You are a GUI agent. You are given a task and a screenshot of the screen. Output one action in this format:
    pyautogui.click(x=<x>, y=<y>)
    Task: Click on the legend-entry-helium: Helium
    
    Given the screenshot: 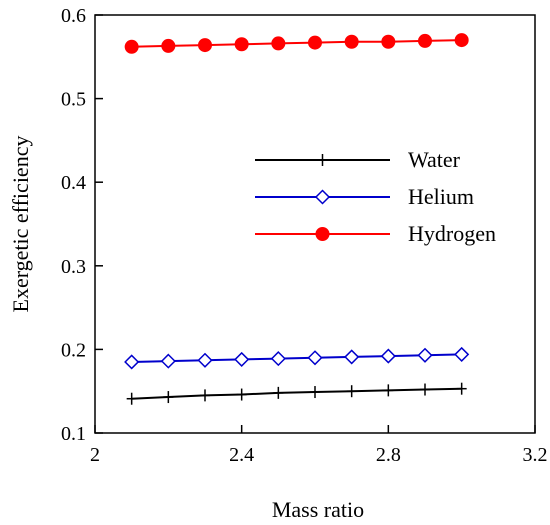 What is the action you would take?
    pyautogui.click(x=364, y=196)
    